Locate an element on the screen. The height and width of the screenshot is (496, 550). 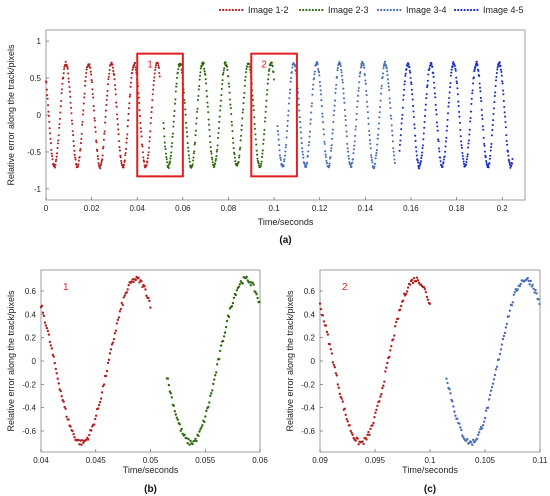
x-tick-label: 0.055 is located at coordinates (205, 460).